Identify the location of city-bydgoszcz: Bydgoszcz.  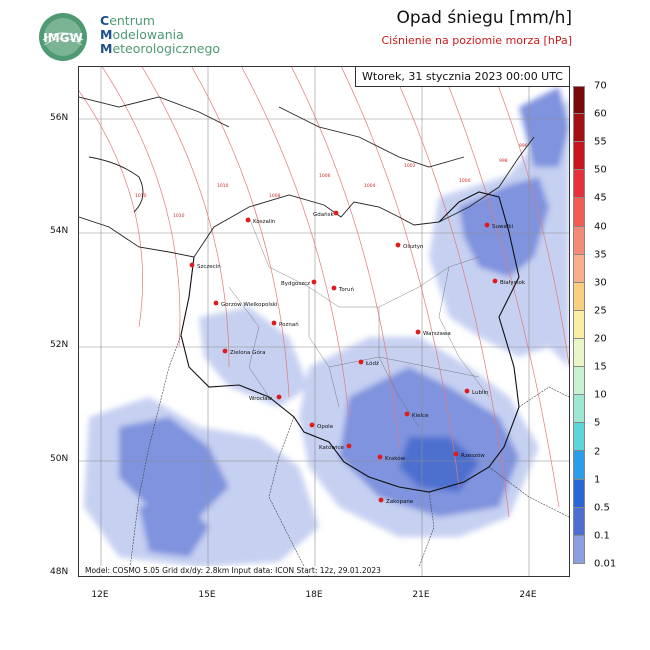
(299, 283).